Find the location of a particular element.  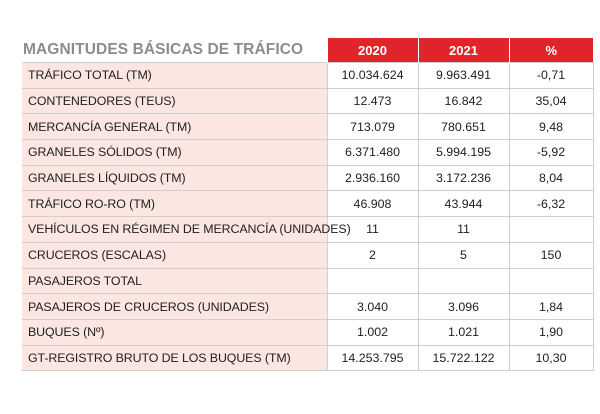

cell-2020: 2.936.160 is located at coordinates (372, 177).